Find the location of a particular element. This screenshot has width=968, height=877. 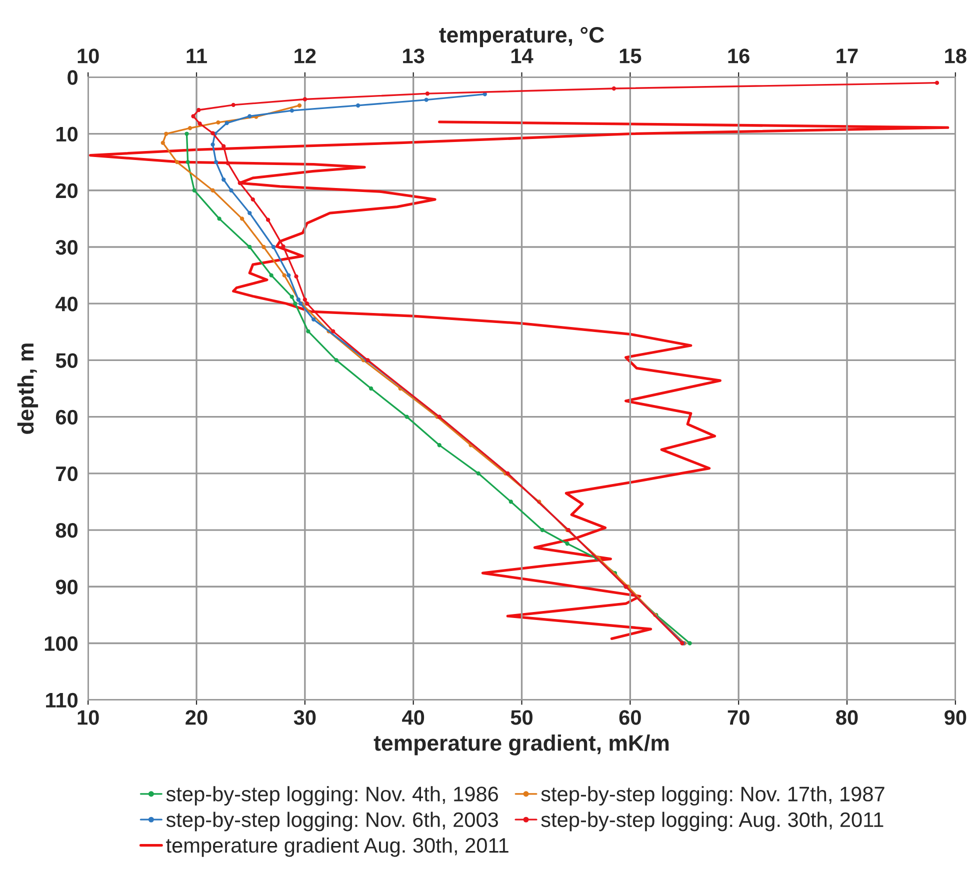

y-tick-label: 100 is located at coordinates (61, 643).